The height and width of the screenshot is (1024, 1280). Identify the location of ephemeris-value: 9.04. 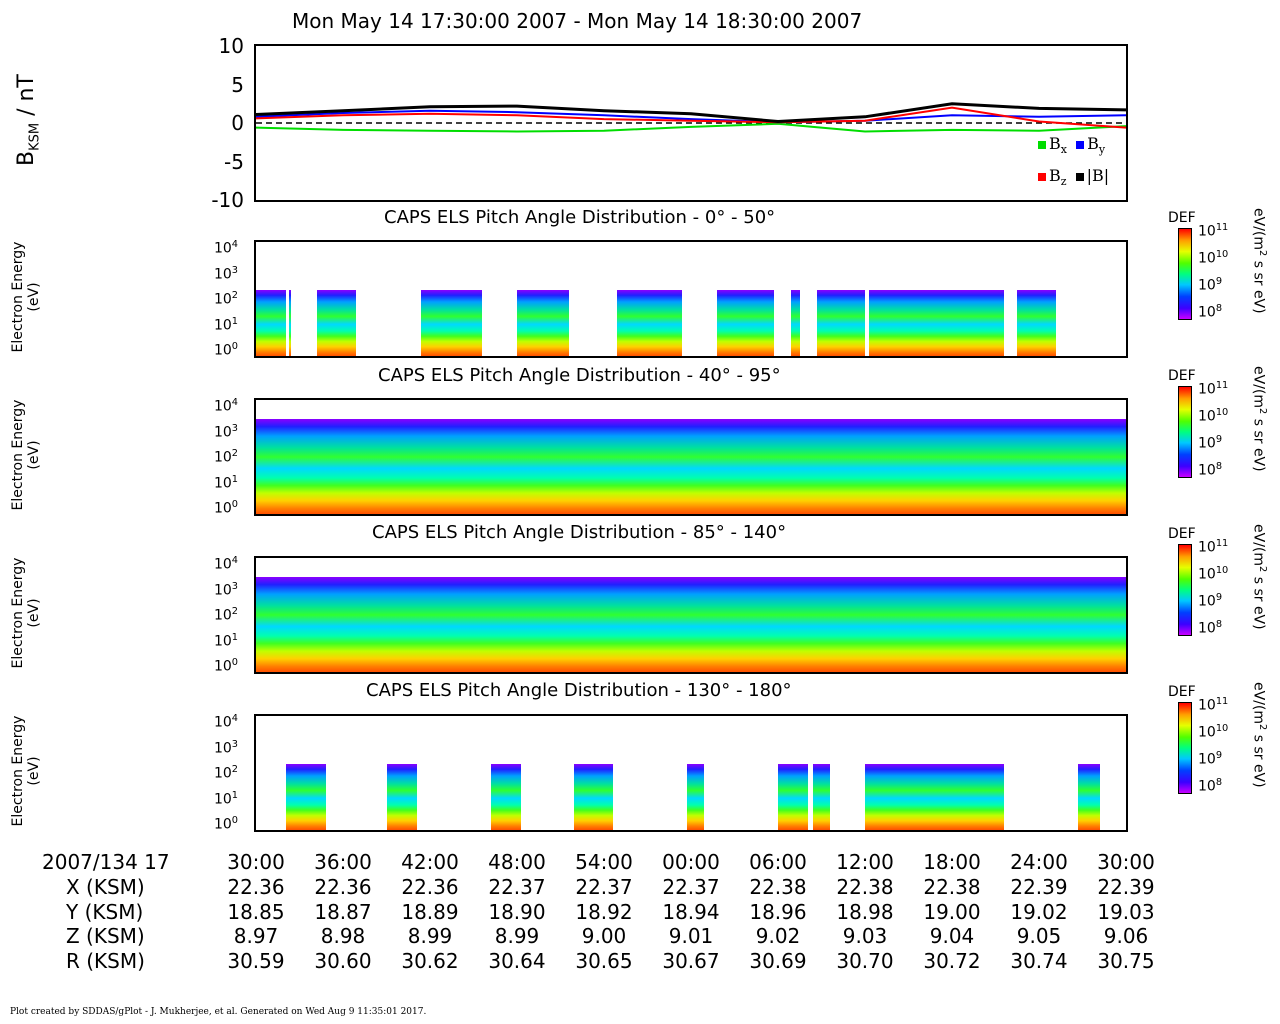
(952, 936).